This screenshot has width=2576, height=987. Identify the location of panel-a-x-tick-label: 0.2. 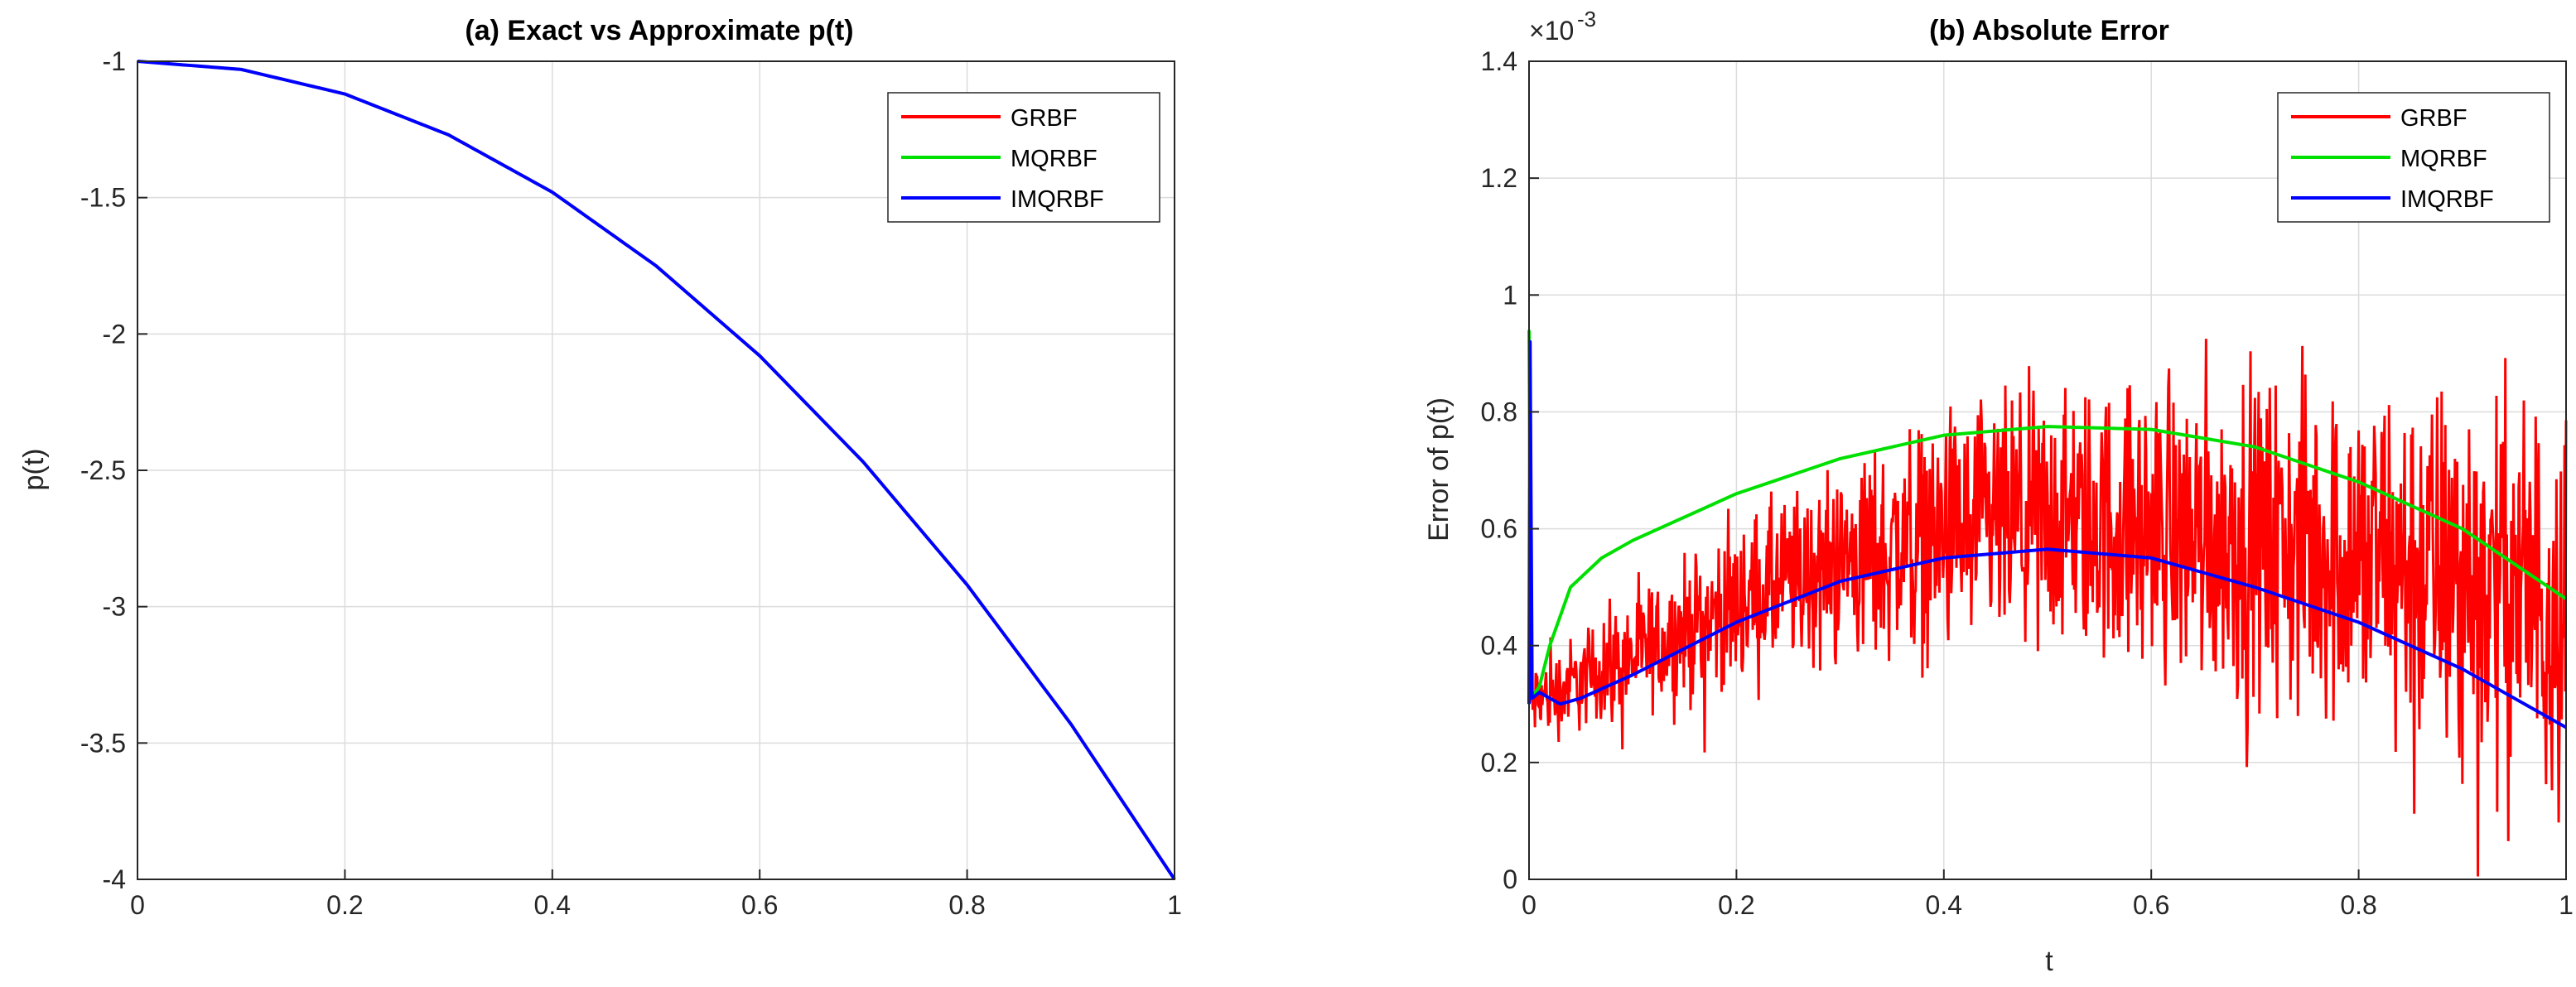
(344, 905).